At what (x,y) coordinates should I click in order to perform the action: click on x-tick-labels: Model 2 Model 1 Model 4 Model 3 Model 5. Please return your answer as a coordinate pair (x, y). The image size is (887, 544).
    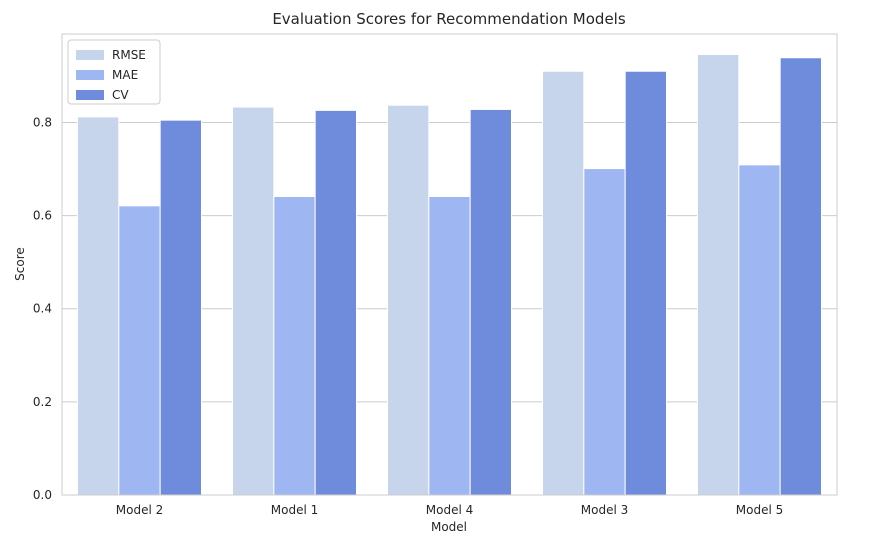
    Looking at the image, I should click on (449, 510).